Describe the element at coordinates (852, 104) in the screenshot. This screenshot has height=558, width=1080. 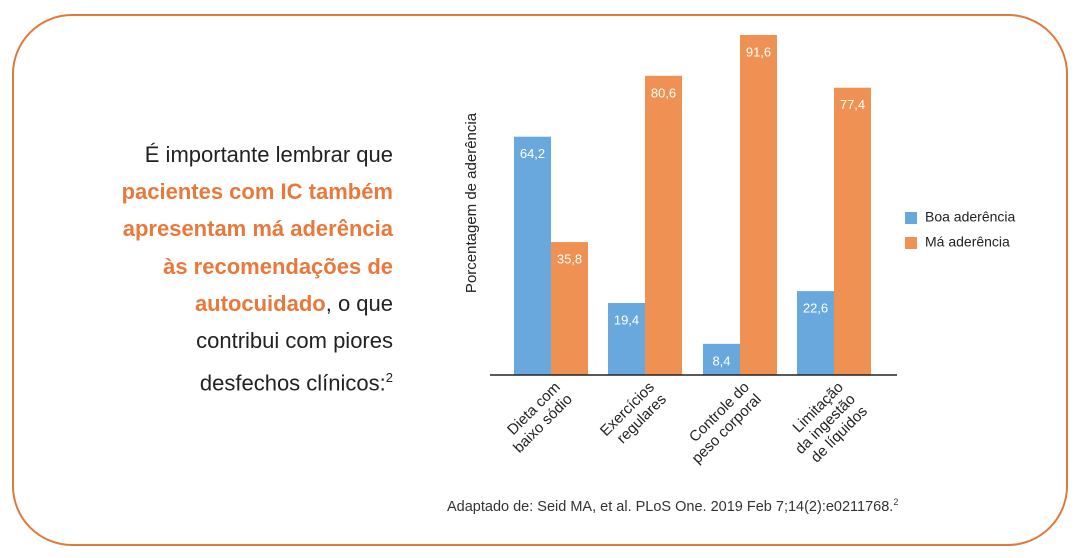
I see `value-label: 77,4` at that location.